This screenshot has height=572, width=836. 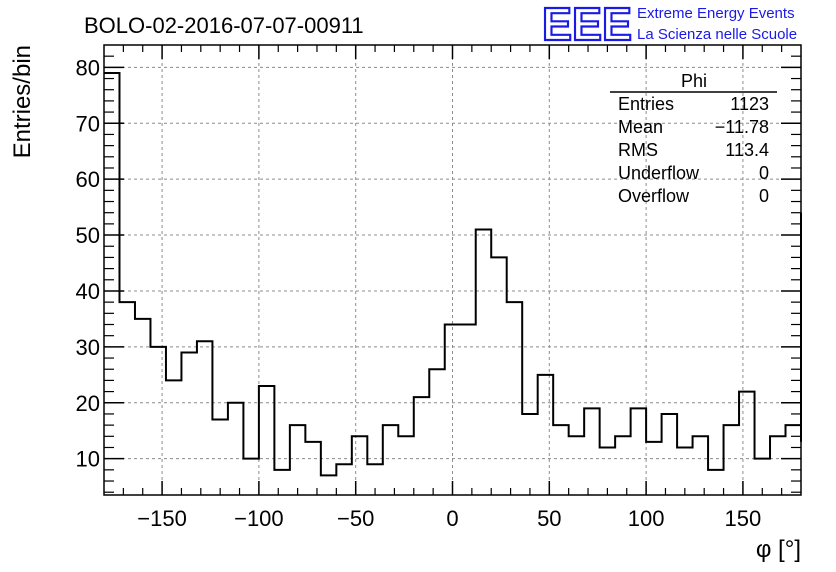 What do you see at coordinates (694, 81) in the screenshot?
I see `stats-title: Phi` at bounding box center [694, 81].